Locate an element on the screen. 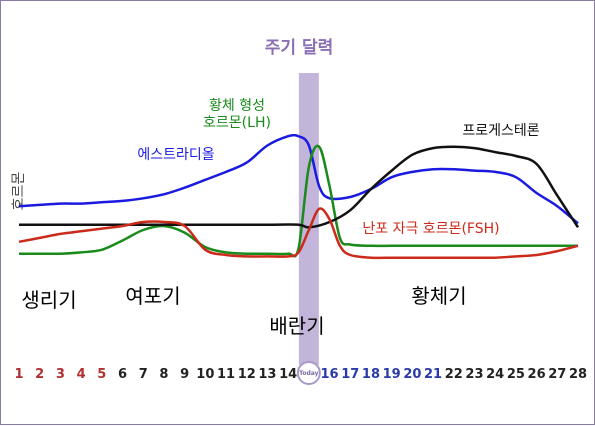 The width and height of the screenshot is (595, 426). x-tick-label: 23 is located at coordinates (474, 374).